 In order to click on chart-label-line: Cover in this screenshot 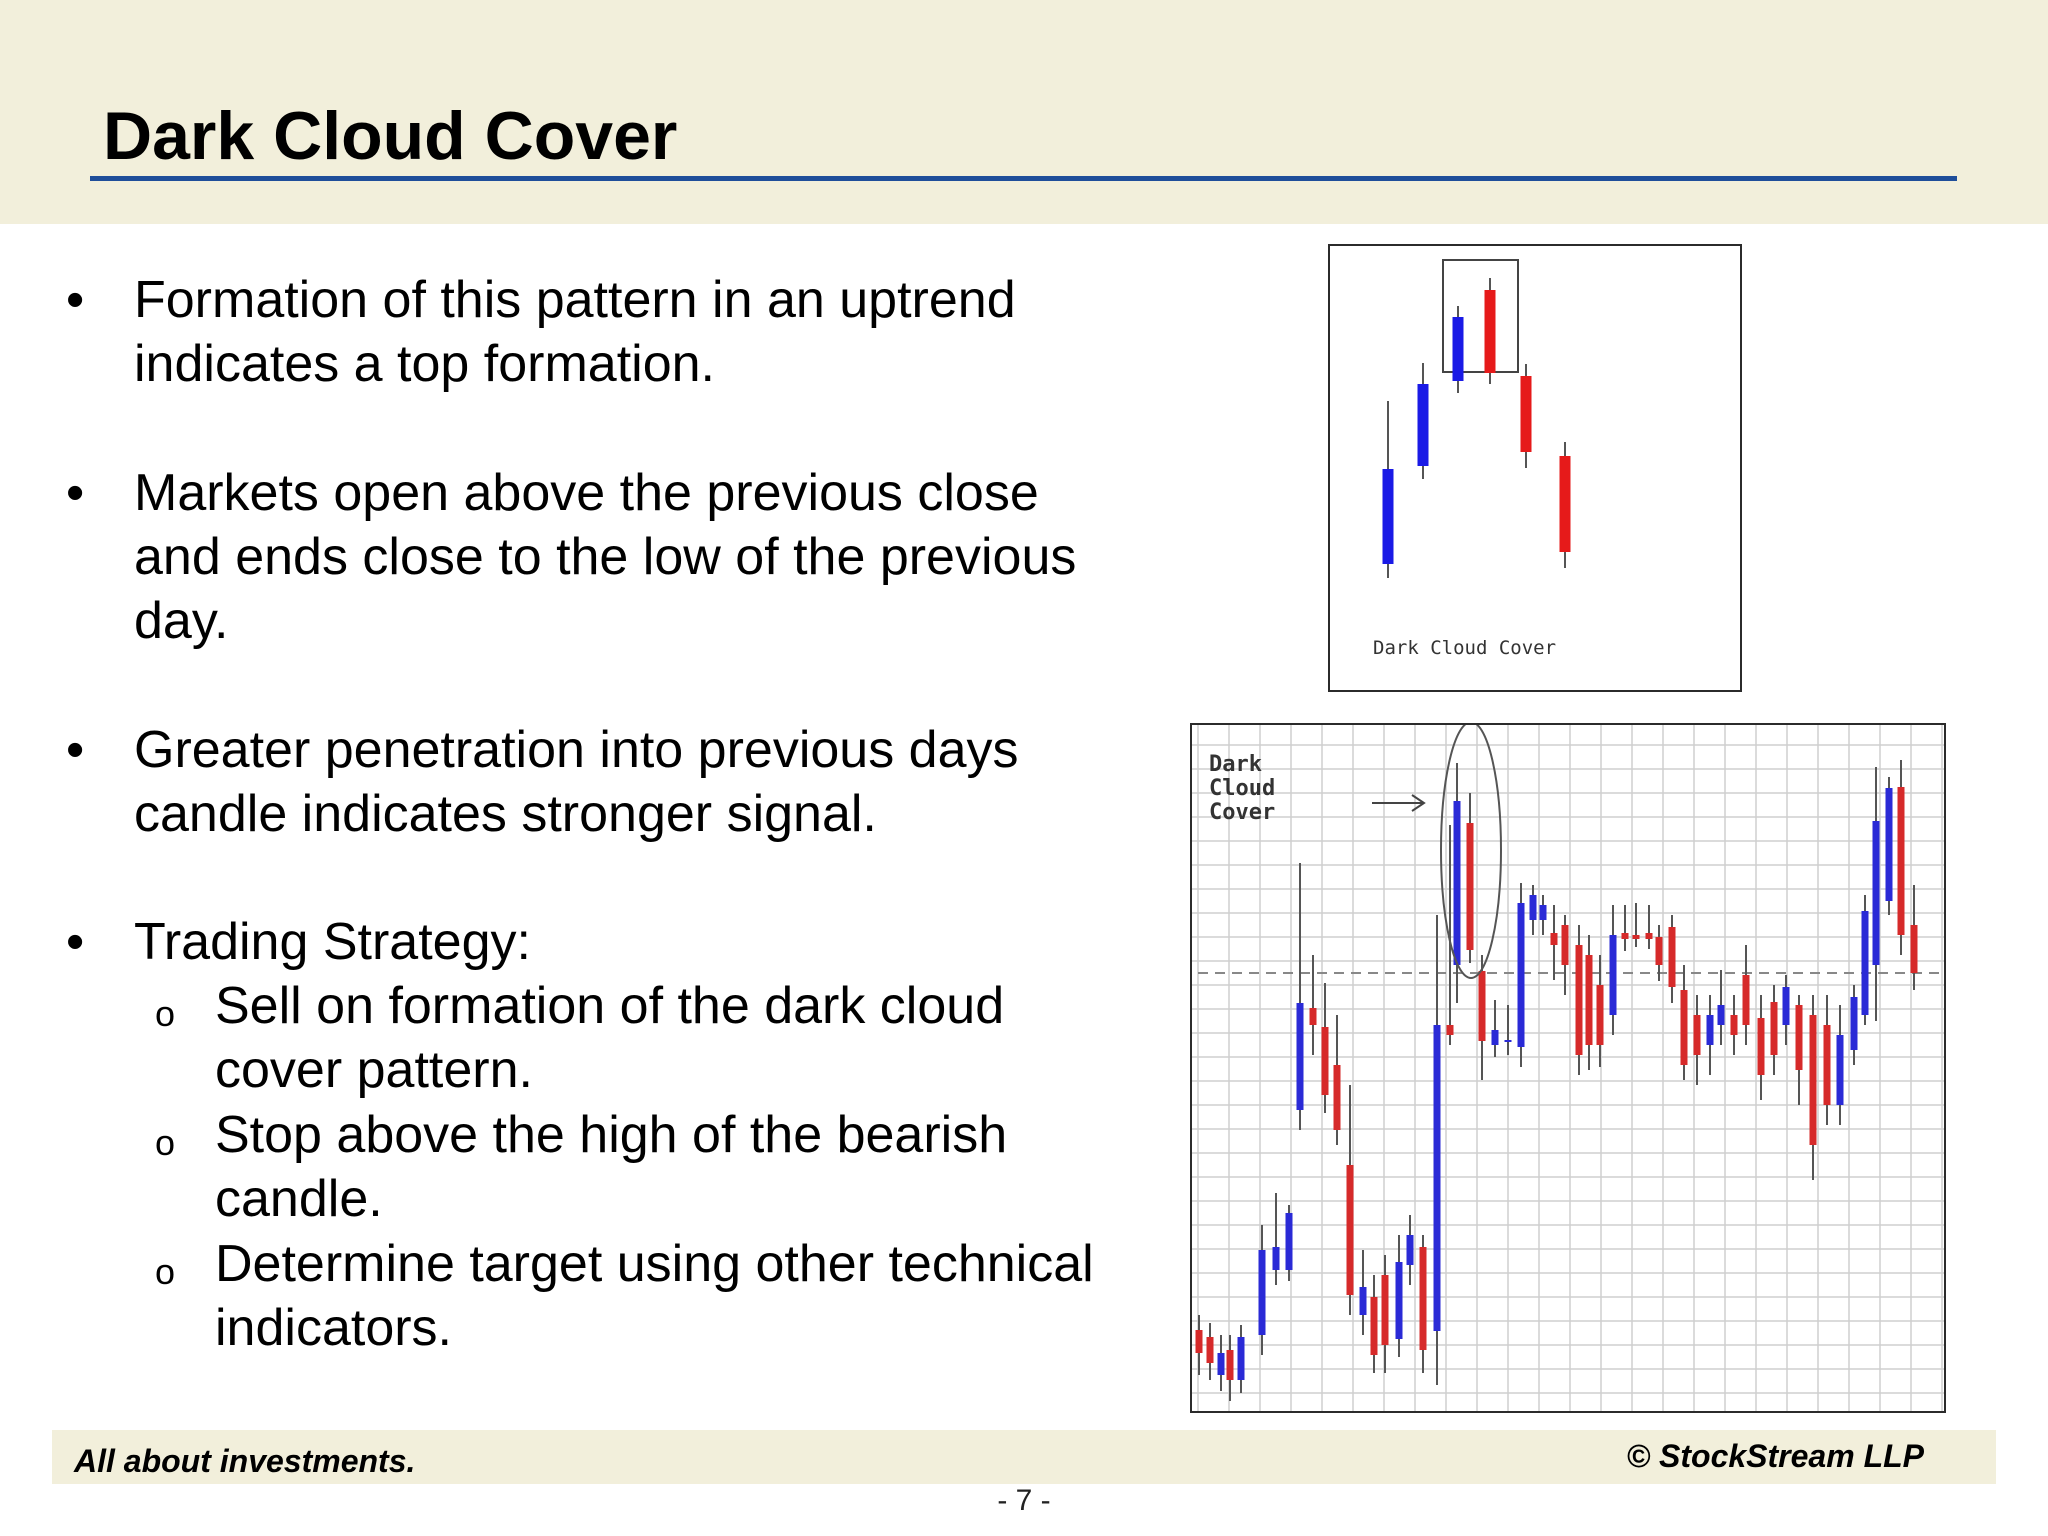, I will do `click(1242, 812)`.